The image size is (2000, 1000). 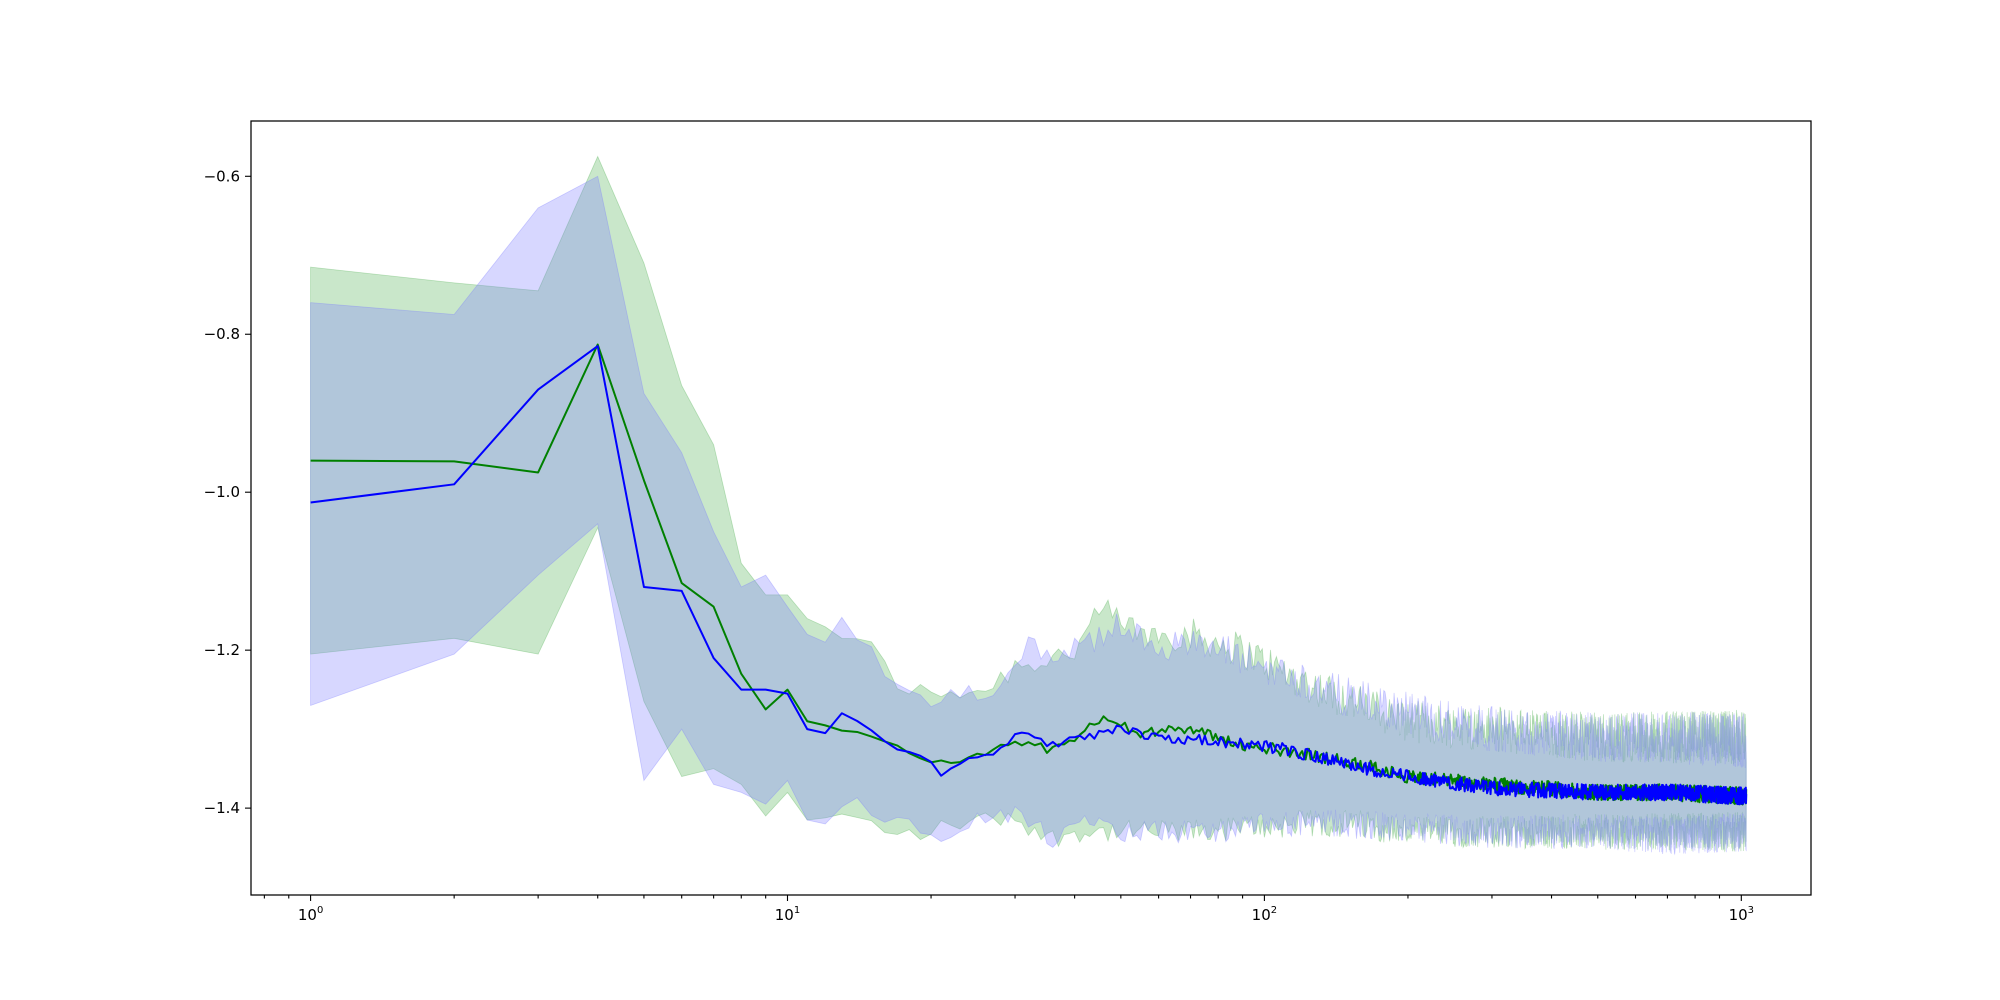 What do you see at coordinates (797, 910) in the screenshot?
I see `x-tick-exponent: 1` at bounding box center [797, 910].